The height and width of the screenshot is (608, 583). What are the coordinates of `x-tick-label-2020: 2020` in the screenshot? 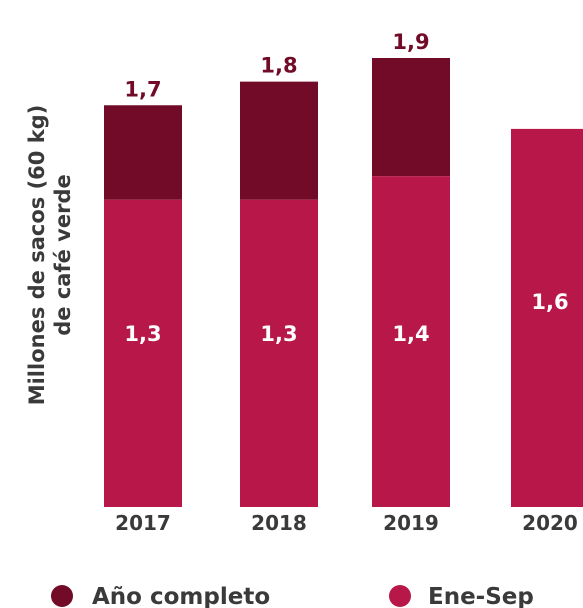 It's located at (550, 523).